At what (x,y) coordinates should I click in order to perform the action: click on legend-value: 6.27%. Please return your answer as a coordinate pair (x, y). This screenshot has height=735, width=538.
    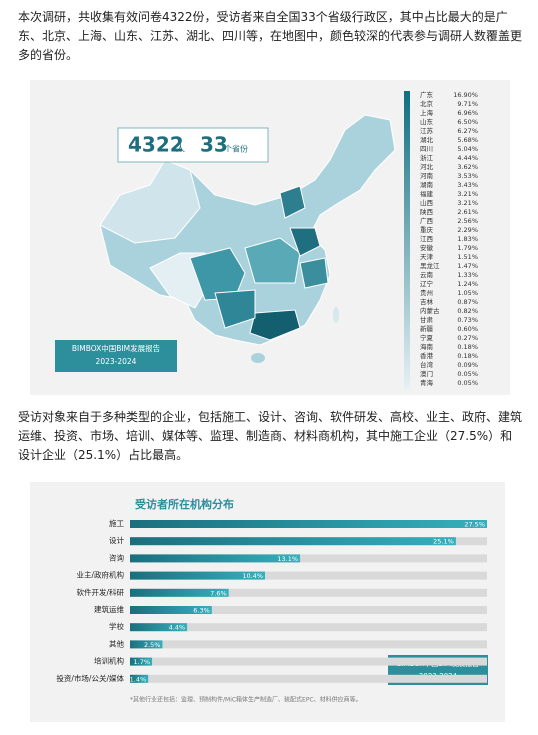
    Looking at the image, I should click on (467, 131).